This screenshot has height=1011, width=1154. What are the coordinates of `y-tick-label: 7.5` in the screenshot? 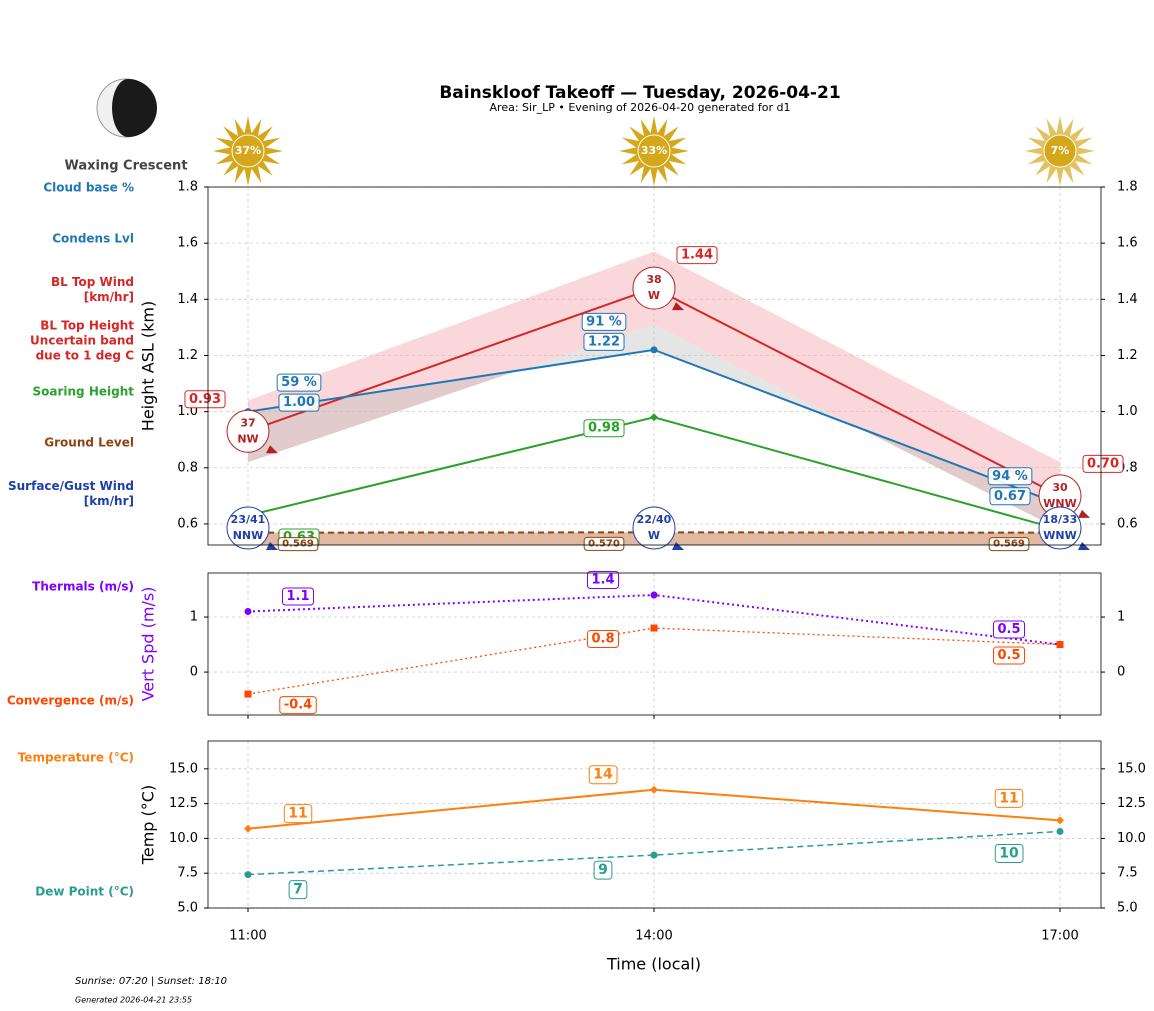 It's located at (187, 873).